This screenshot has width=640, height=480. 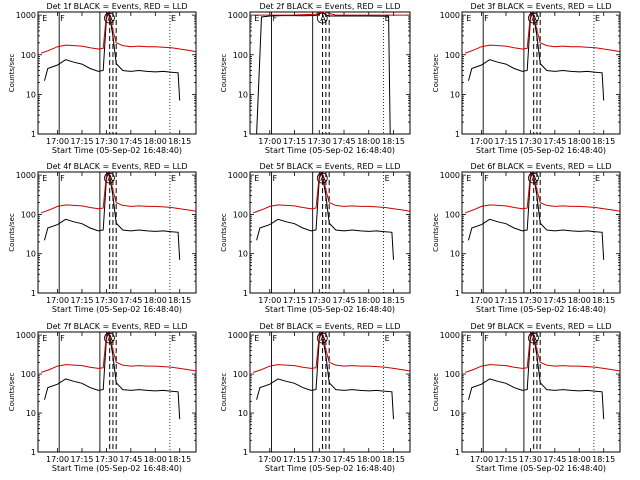 What do you see at coordinates (116, 166) in the screenshot?
I see `panel-title: Det 4f BLACK = Events, RED = LLD` at bounding box center [116, 166].